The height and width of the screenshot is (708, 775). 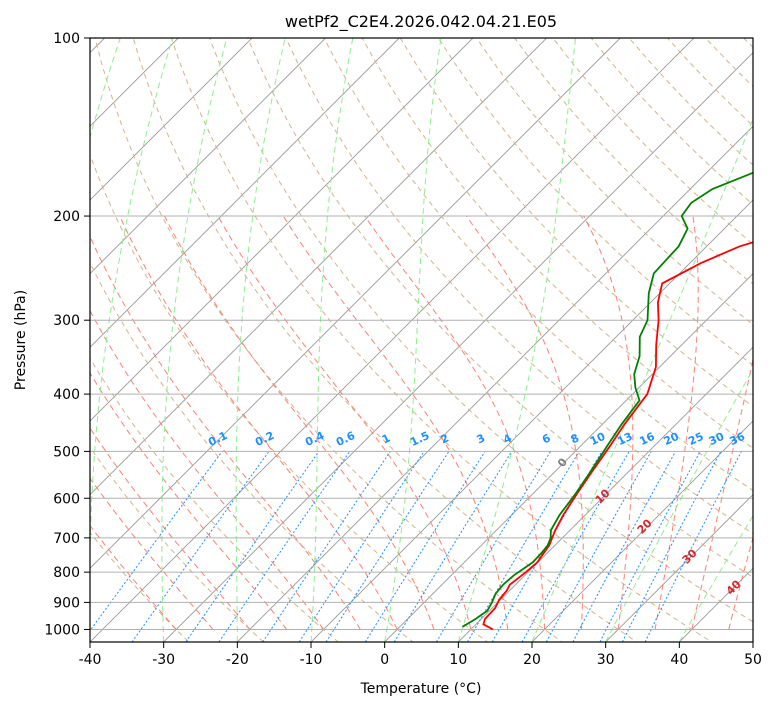 I want to click on y-tick-label: 300, so click(x=66, y=321).